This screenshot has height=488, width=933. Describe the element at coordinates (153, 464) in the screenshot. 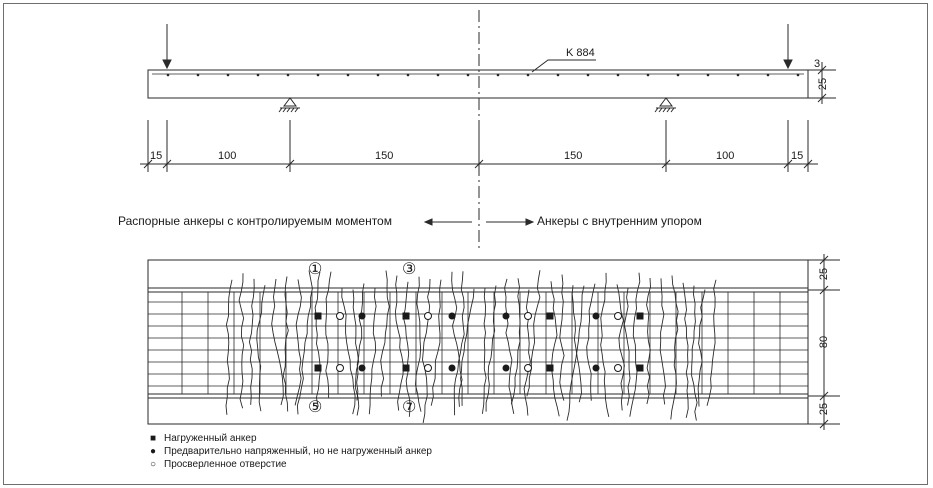

I see `open-circle-icon: ○` at that location.